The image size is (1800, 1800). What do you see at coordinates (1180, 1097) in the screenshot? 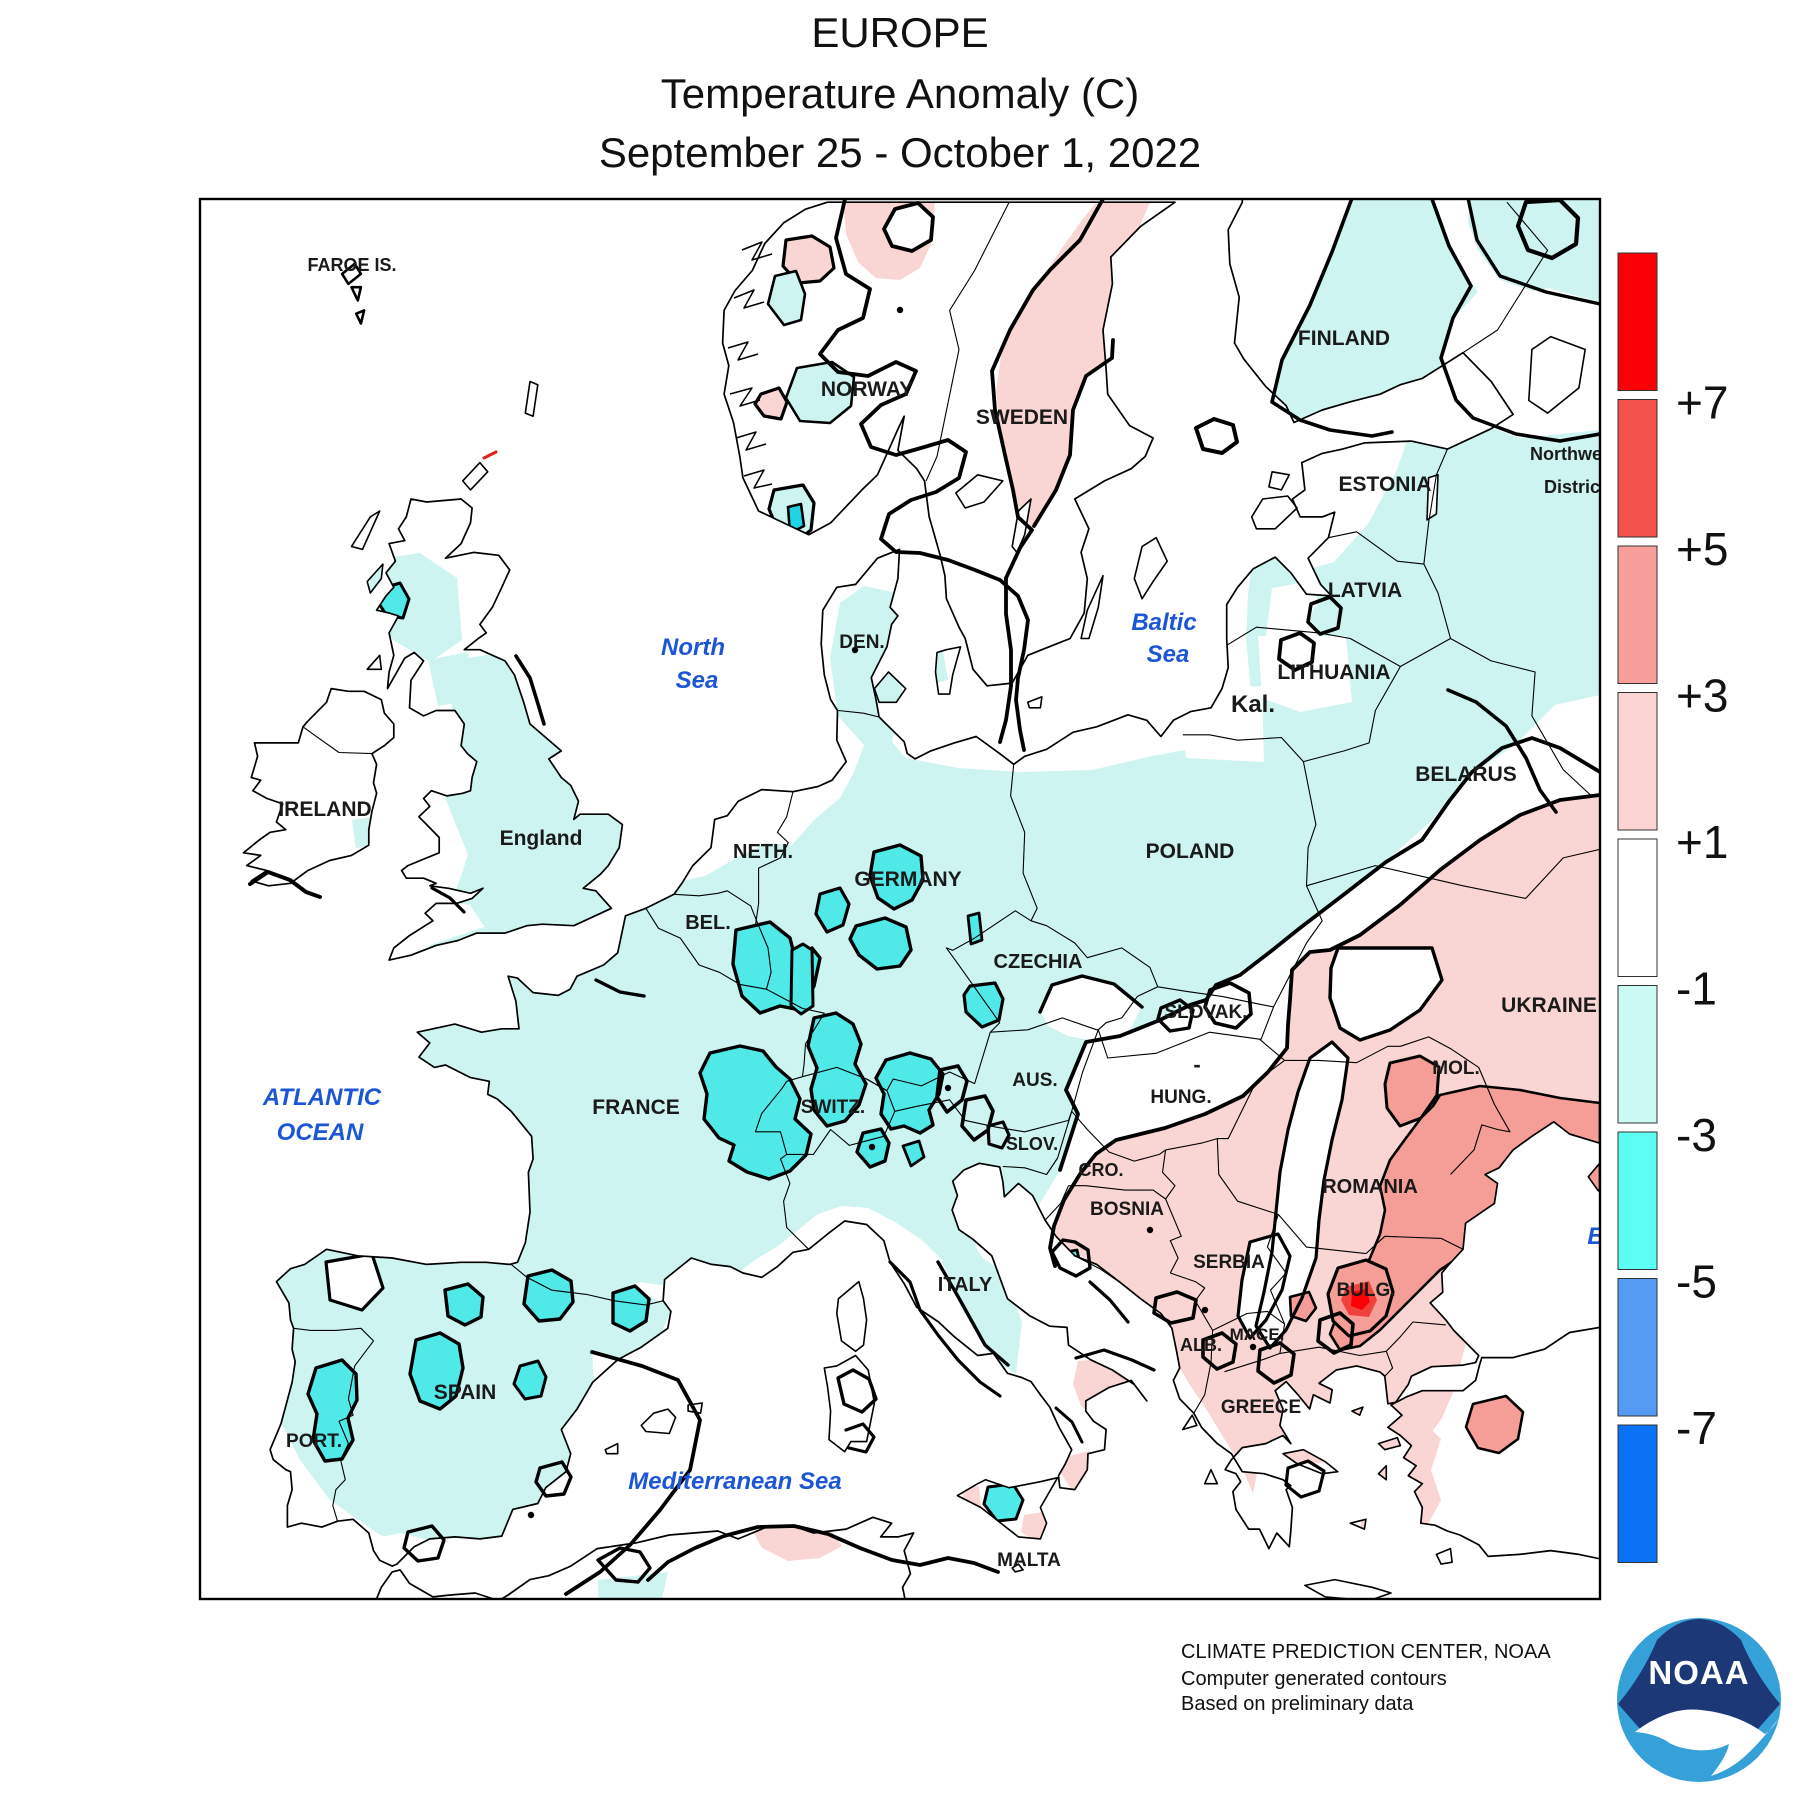
I see `svg-text: HUNG.` at bounding box center [1180, 1097].